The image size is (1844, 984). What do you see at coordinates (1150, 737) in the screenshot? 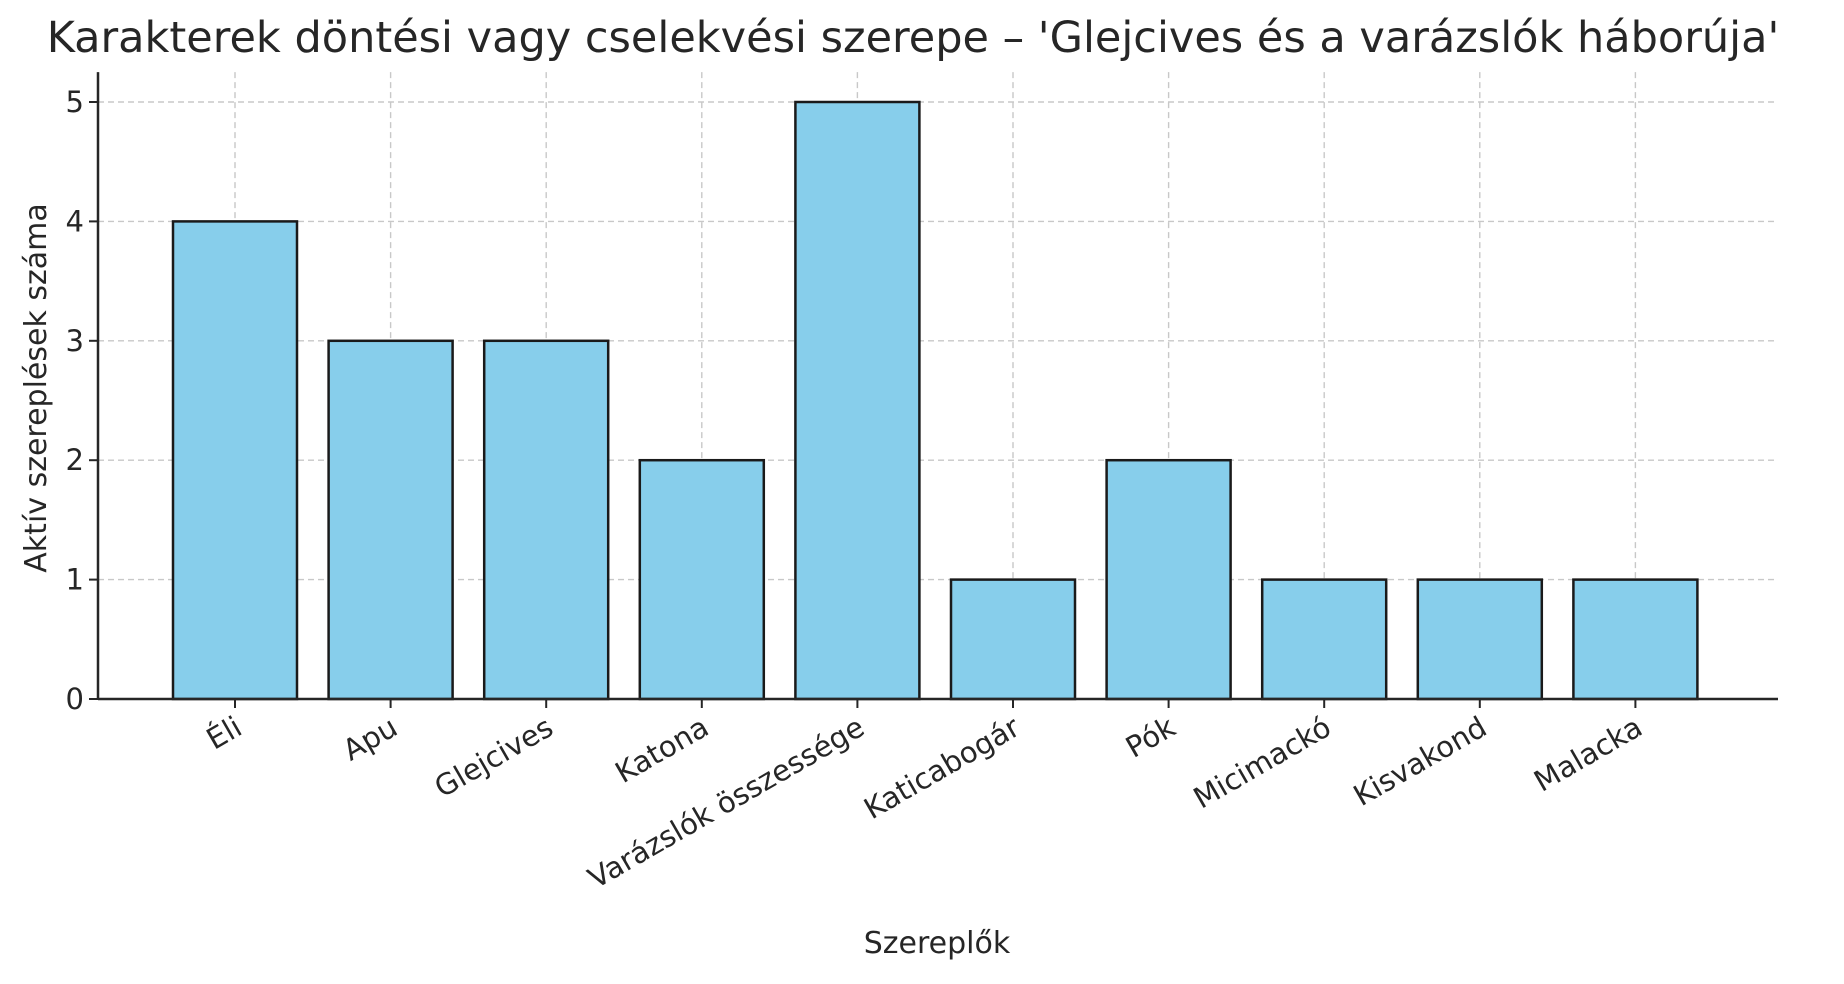
I see `x-tick-label: Pók` at bounding box center [1150, 737].